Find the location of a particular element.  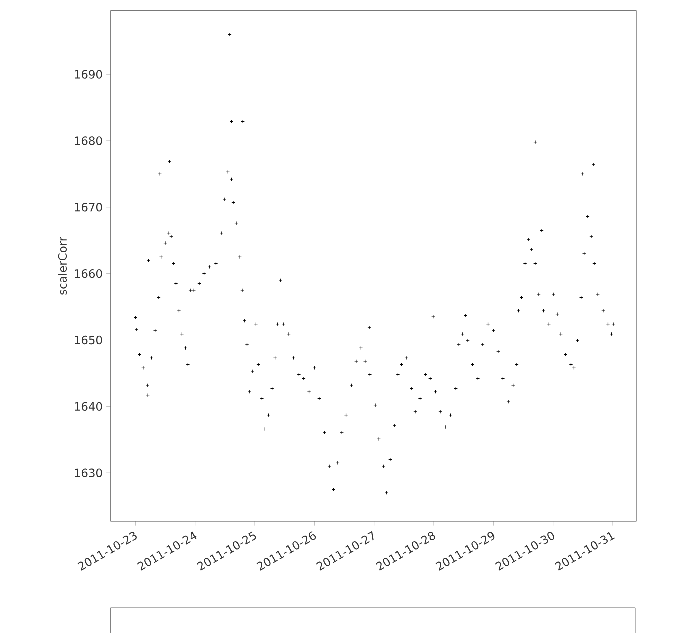

y-tick-label: 1690 is located at coordinates (88, 74).